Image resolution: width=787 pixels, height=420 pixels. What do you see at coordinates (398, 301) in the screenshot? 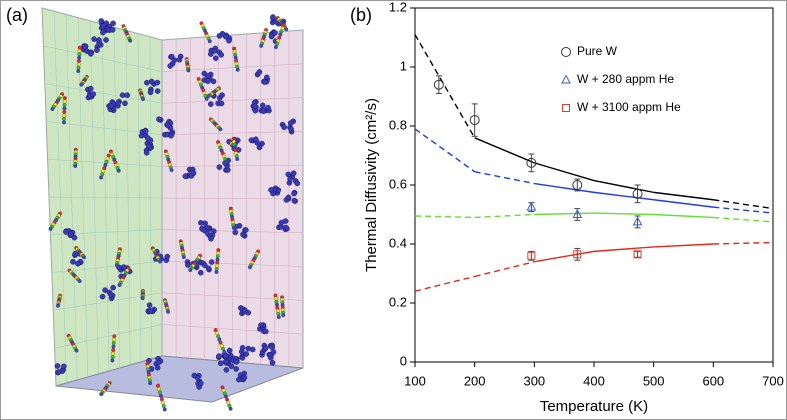
I see `y-tick-label: 0.2` at bounding box center [398, 301].